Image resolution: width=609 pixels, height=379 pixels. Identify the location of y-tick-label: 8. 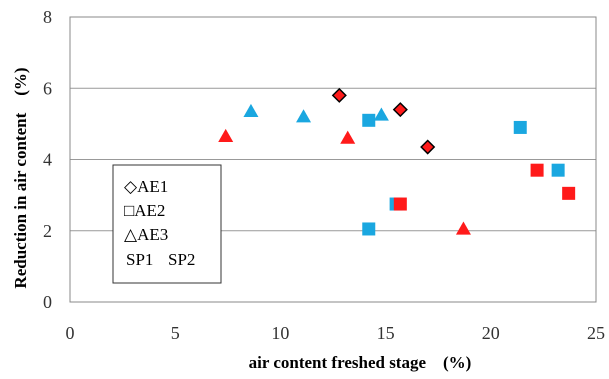
(47, 17).